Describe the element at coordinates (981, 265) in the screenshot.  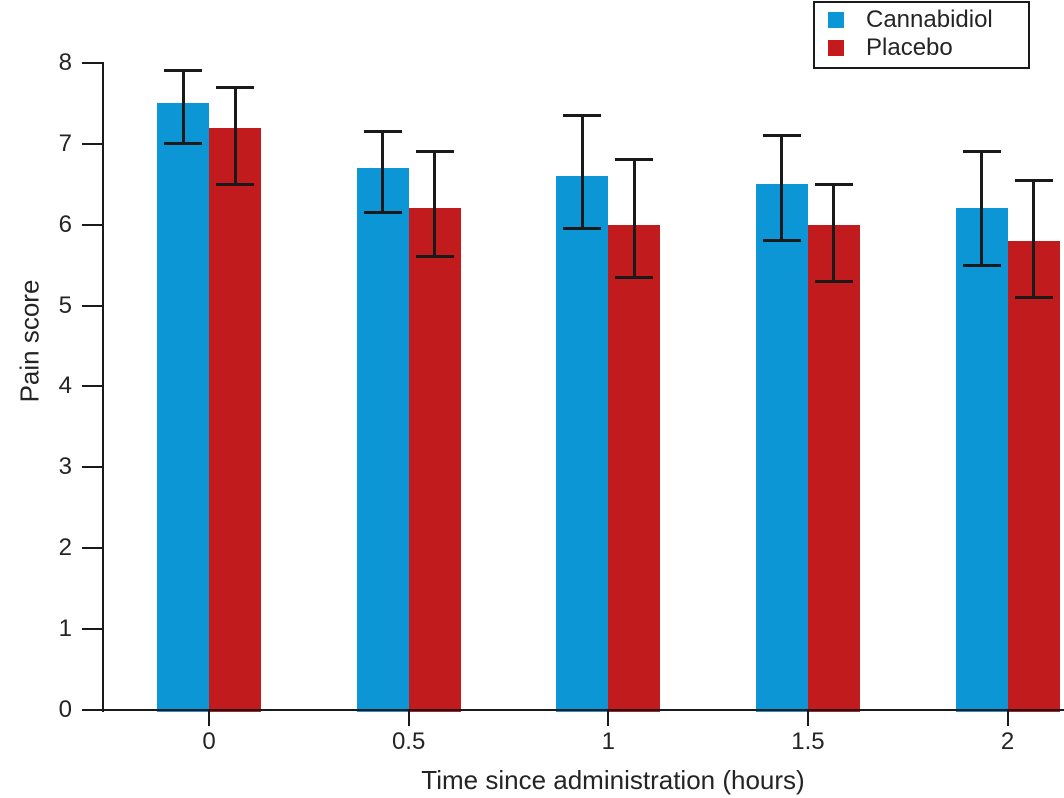
I see `error-bar-cannabidiol-2-cap-bottom` at that location.